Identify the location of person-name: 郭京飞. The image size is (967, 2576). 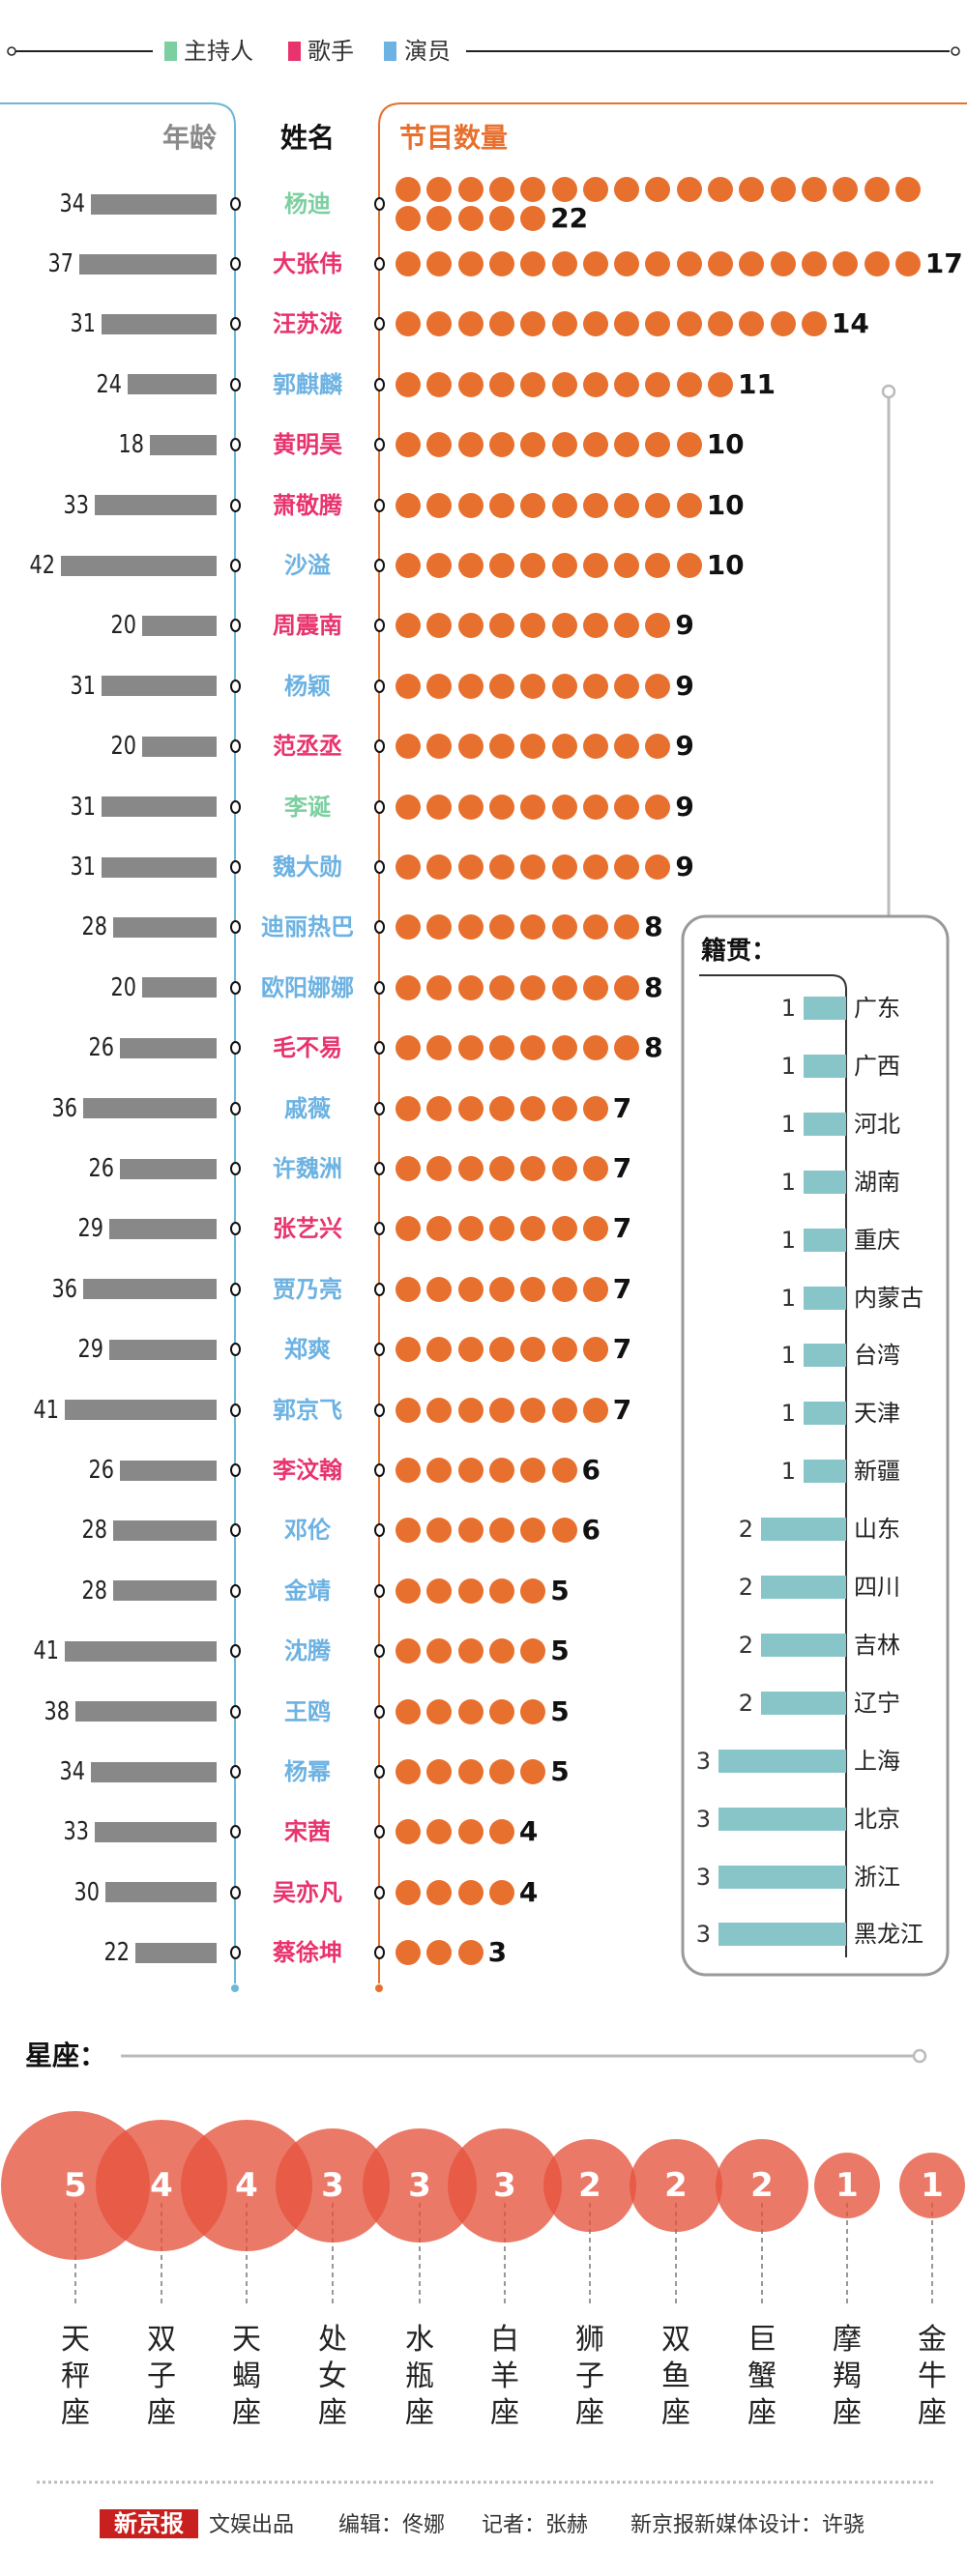
(308, 1410).